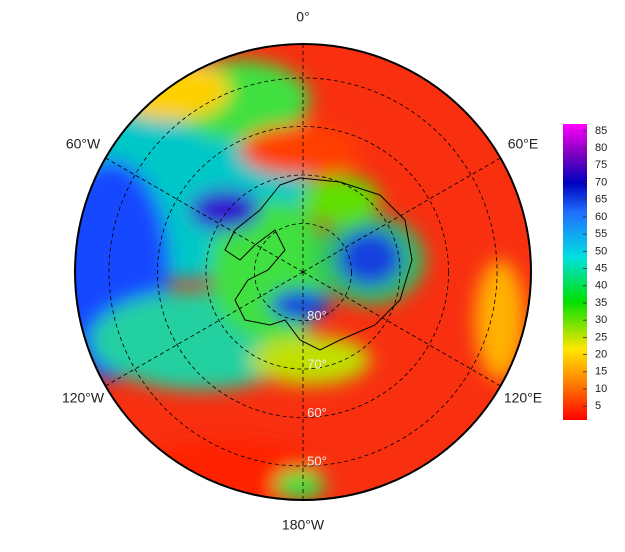  What do you see at coordinates (601, 268) in the screenshot?
I see `colorbar-label: 45` at bounding box center [601, 268].